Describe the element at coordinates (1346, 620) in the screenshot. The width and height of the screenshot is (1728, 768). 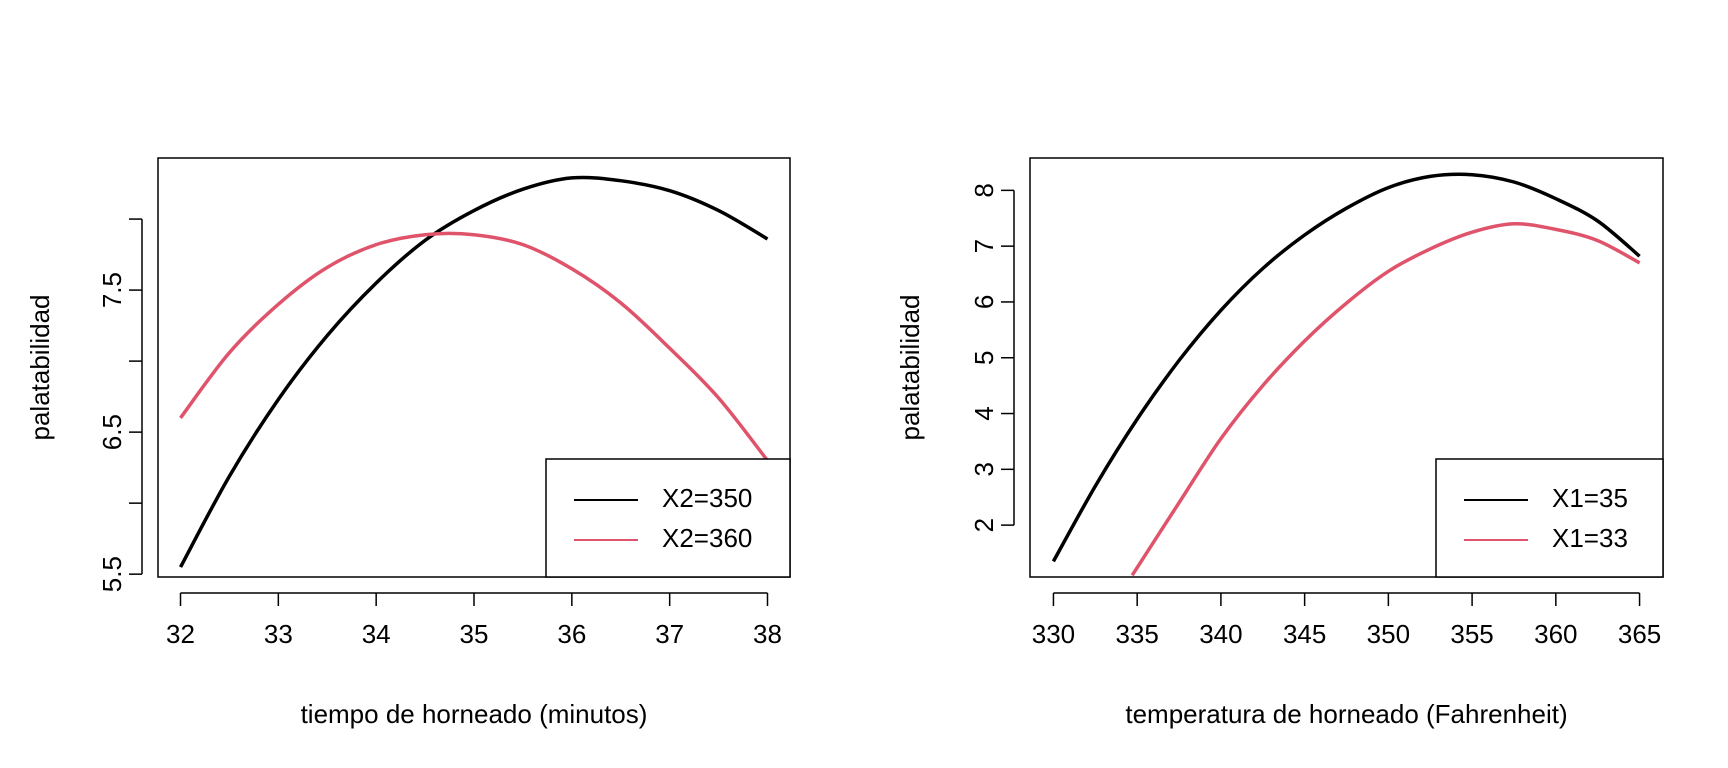
I see `x-axis: 330 335 340 345 350 355 360 365` at that location.